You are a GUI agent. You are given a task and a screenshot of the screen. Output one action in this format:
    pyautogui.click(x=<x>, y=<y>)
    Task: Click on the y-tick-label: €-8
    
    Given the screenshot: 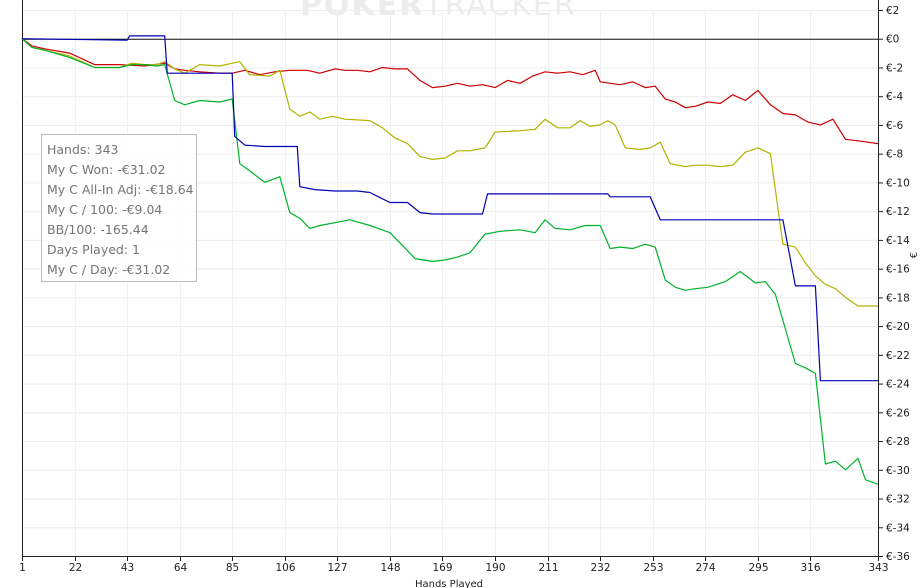 What is the action you would take?
    pyautogui.click(x=894, y=155)
    